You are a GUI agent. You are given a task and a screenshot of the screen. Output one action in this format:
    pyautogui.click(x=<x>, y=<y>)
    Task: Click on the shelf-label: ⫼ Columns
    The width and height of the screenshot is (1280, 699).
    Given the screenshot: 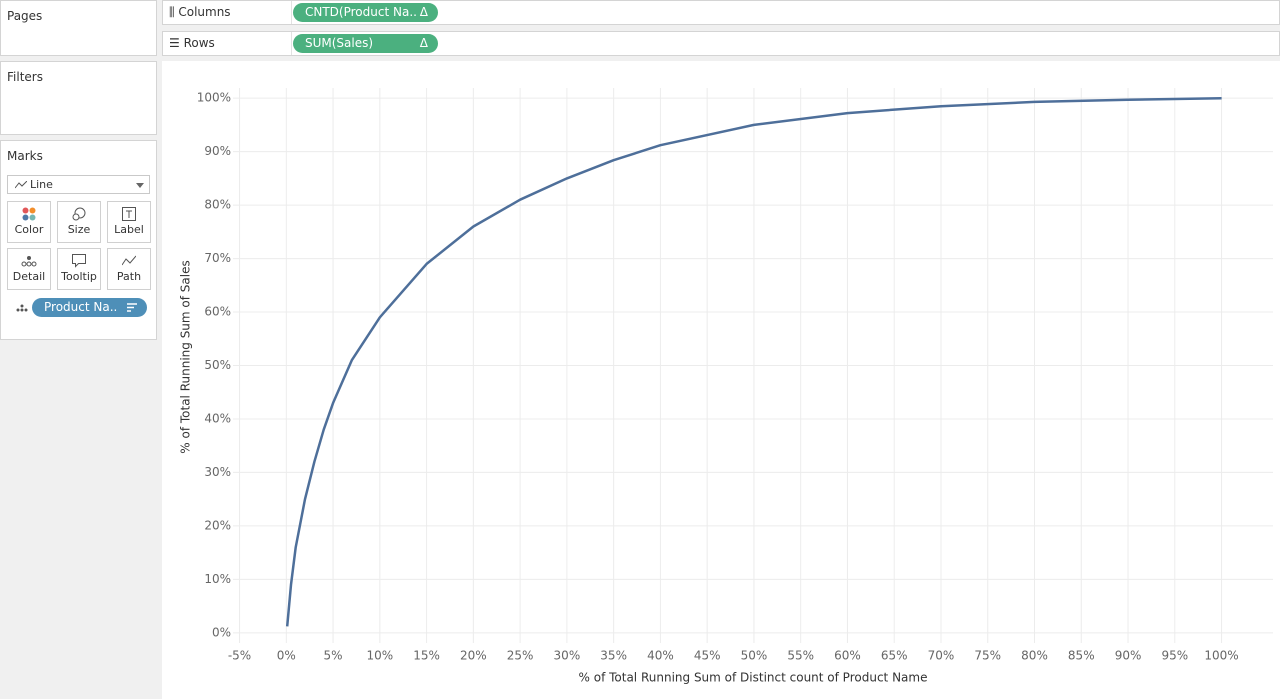 What is the action you would take?
    pyautogui.click(x=200, y=12)
    